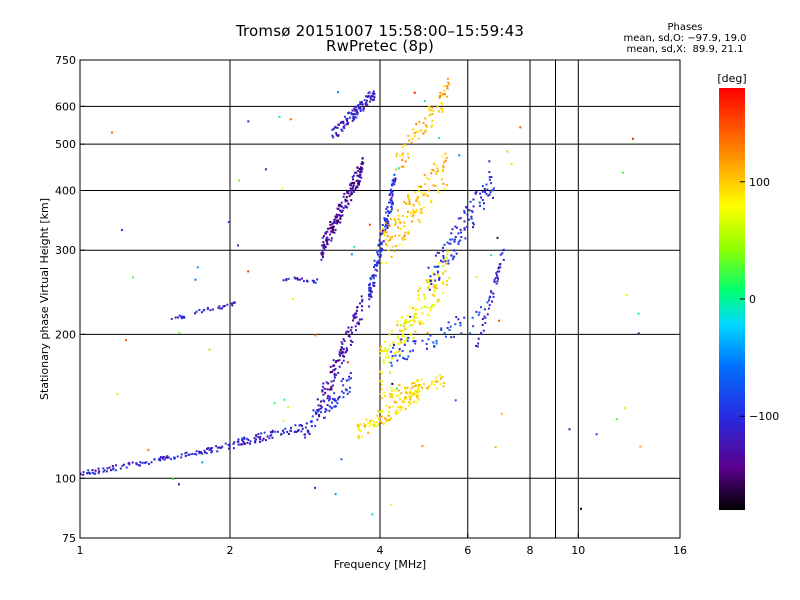  Describe the element at coordinates (530, 550) in the screenshot. I see `x-tick-label: 8` at that location.